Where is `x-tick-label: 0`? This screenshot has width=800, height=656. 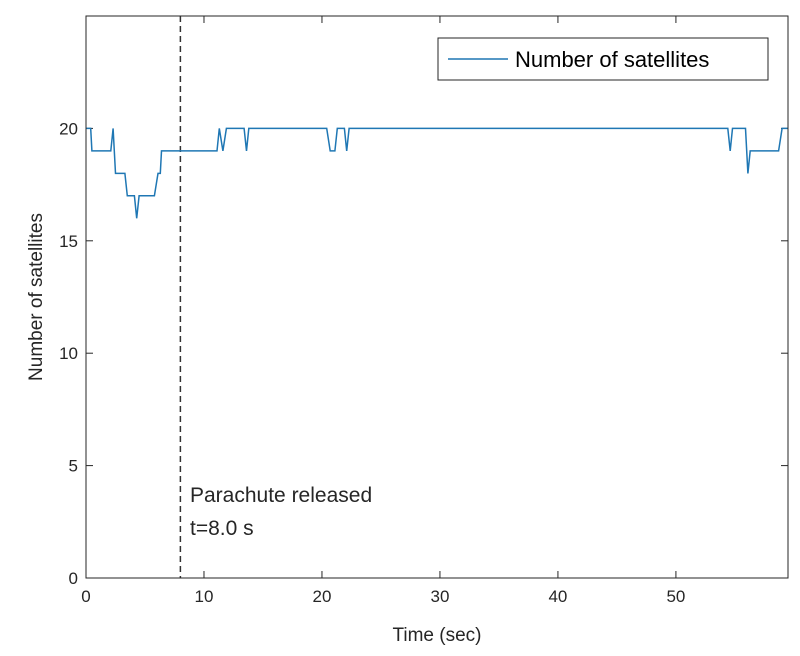
x-tick-label: 0 is located at coordinates (85, 596).